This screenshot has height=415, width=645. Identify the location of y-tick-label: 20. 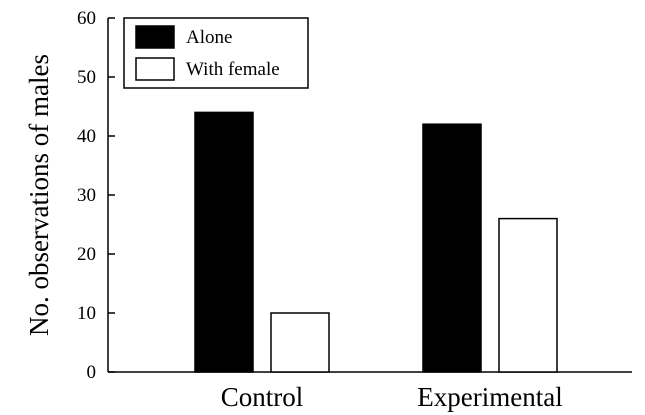
(86, 254).